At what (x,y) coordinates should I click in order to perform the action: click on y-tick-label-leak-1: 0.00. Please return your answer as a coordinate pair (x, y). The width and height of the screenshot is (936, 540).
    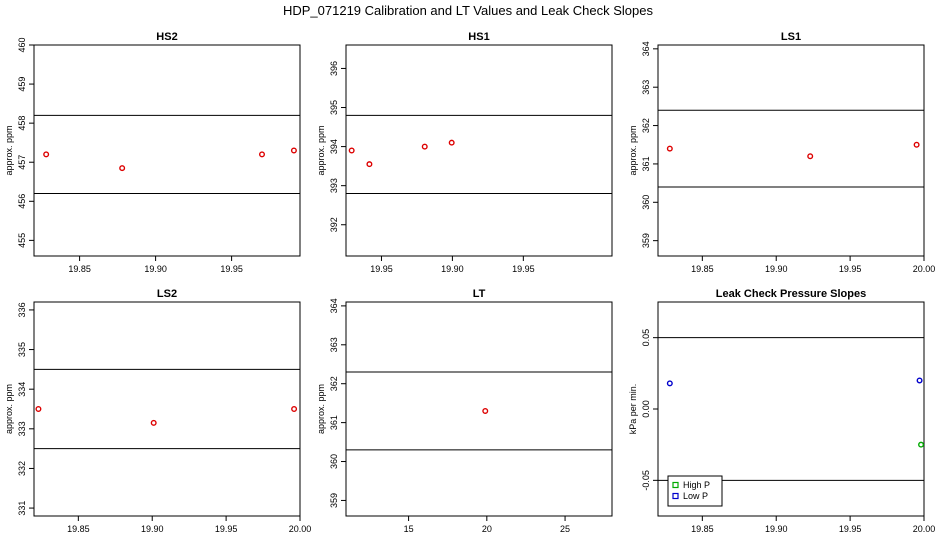
    Looking at the image, I should click on (646, 409).